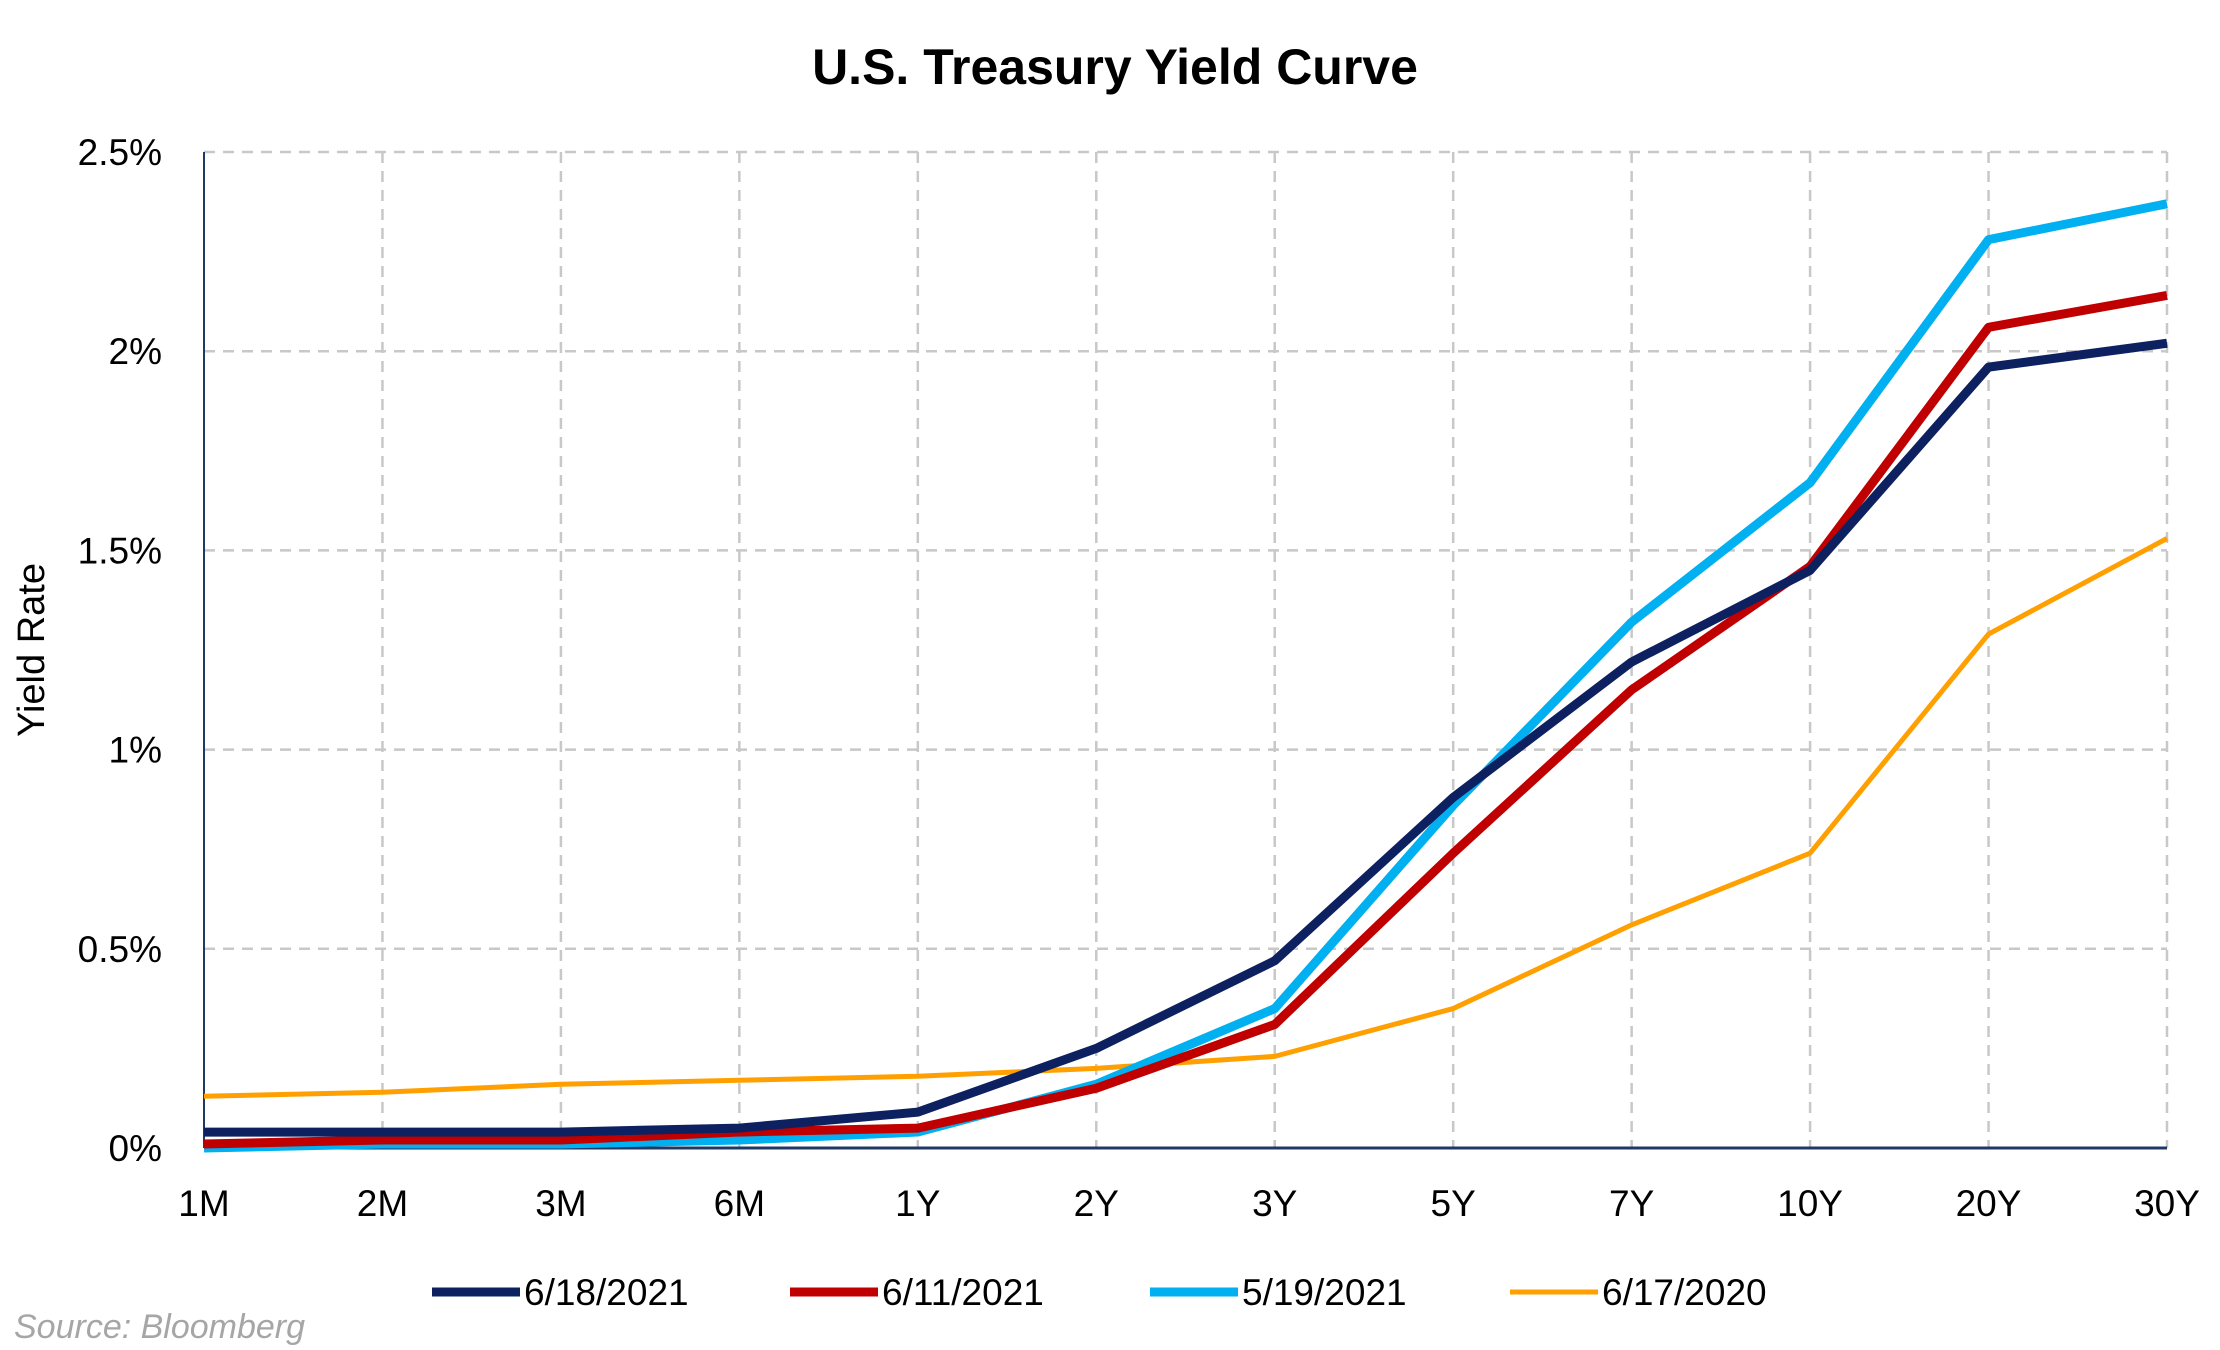  I want to click on x-tick-label: 3M, so click(560, 1203).